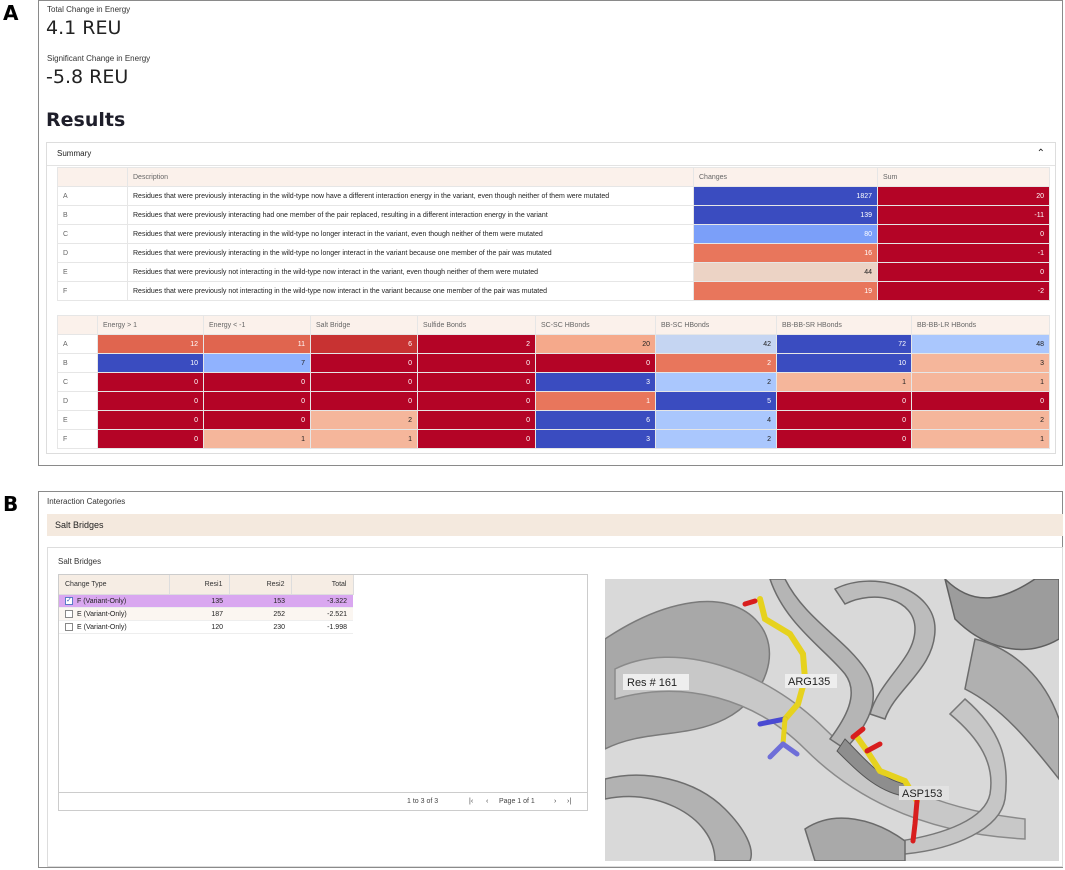 The height and width of the screenshot is (870, 1065). Describe the element at coordinates (652, 683) in the screenshot. I see `label-res-161: Res # 161` at that location.